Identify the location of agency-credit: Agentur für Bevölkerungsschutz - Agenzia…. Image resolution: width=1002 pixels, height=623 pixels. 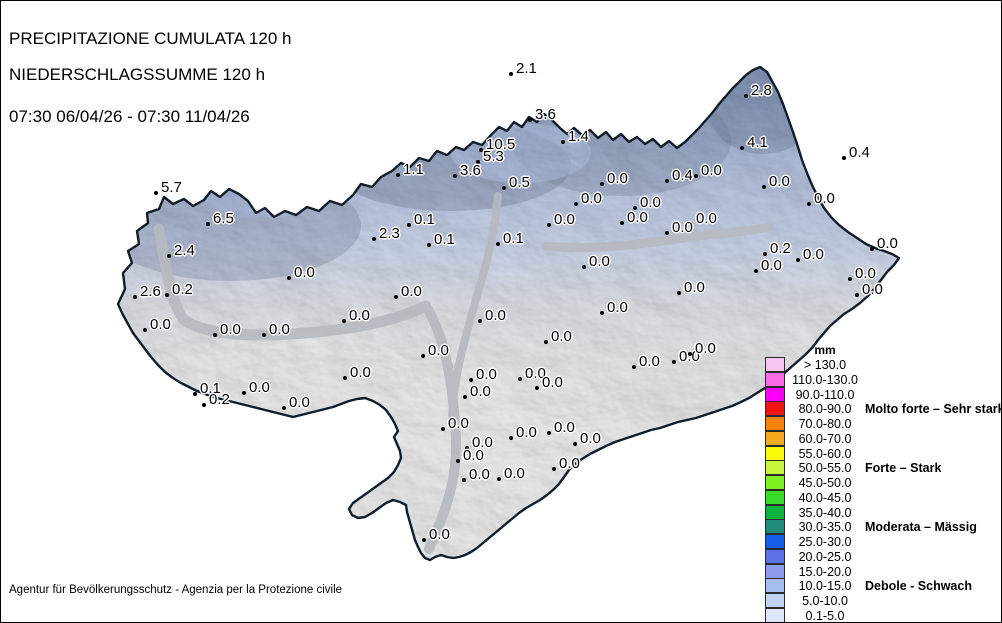
(176, 590).